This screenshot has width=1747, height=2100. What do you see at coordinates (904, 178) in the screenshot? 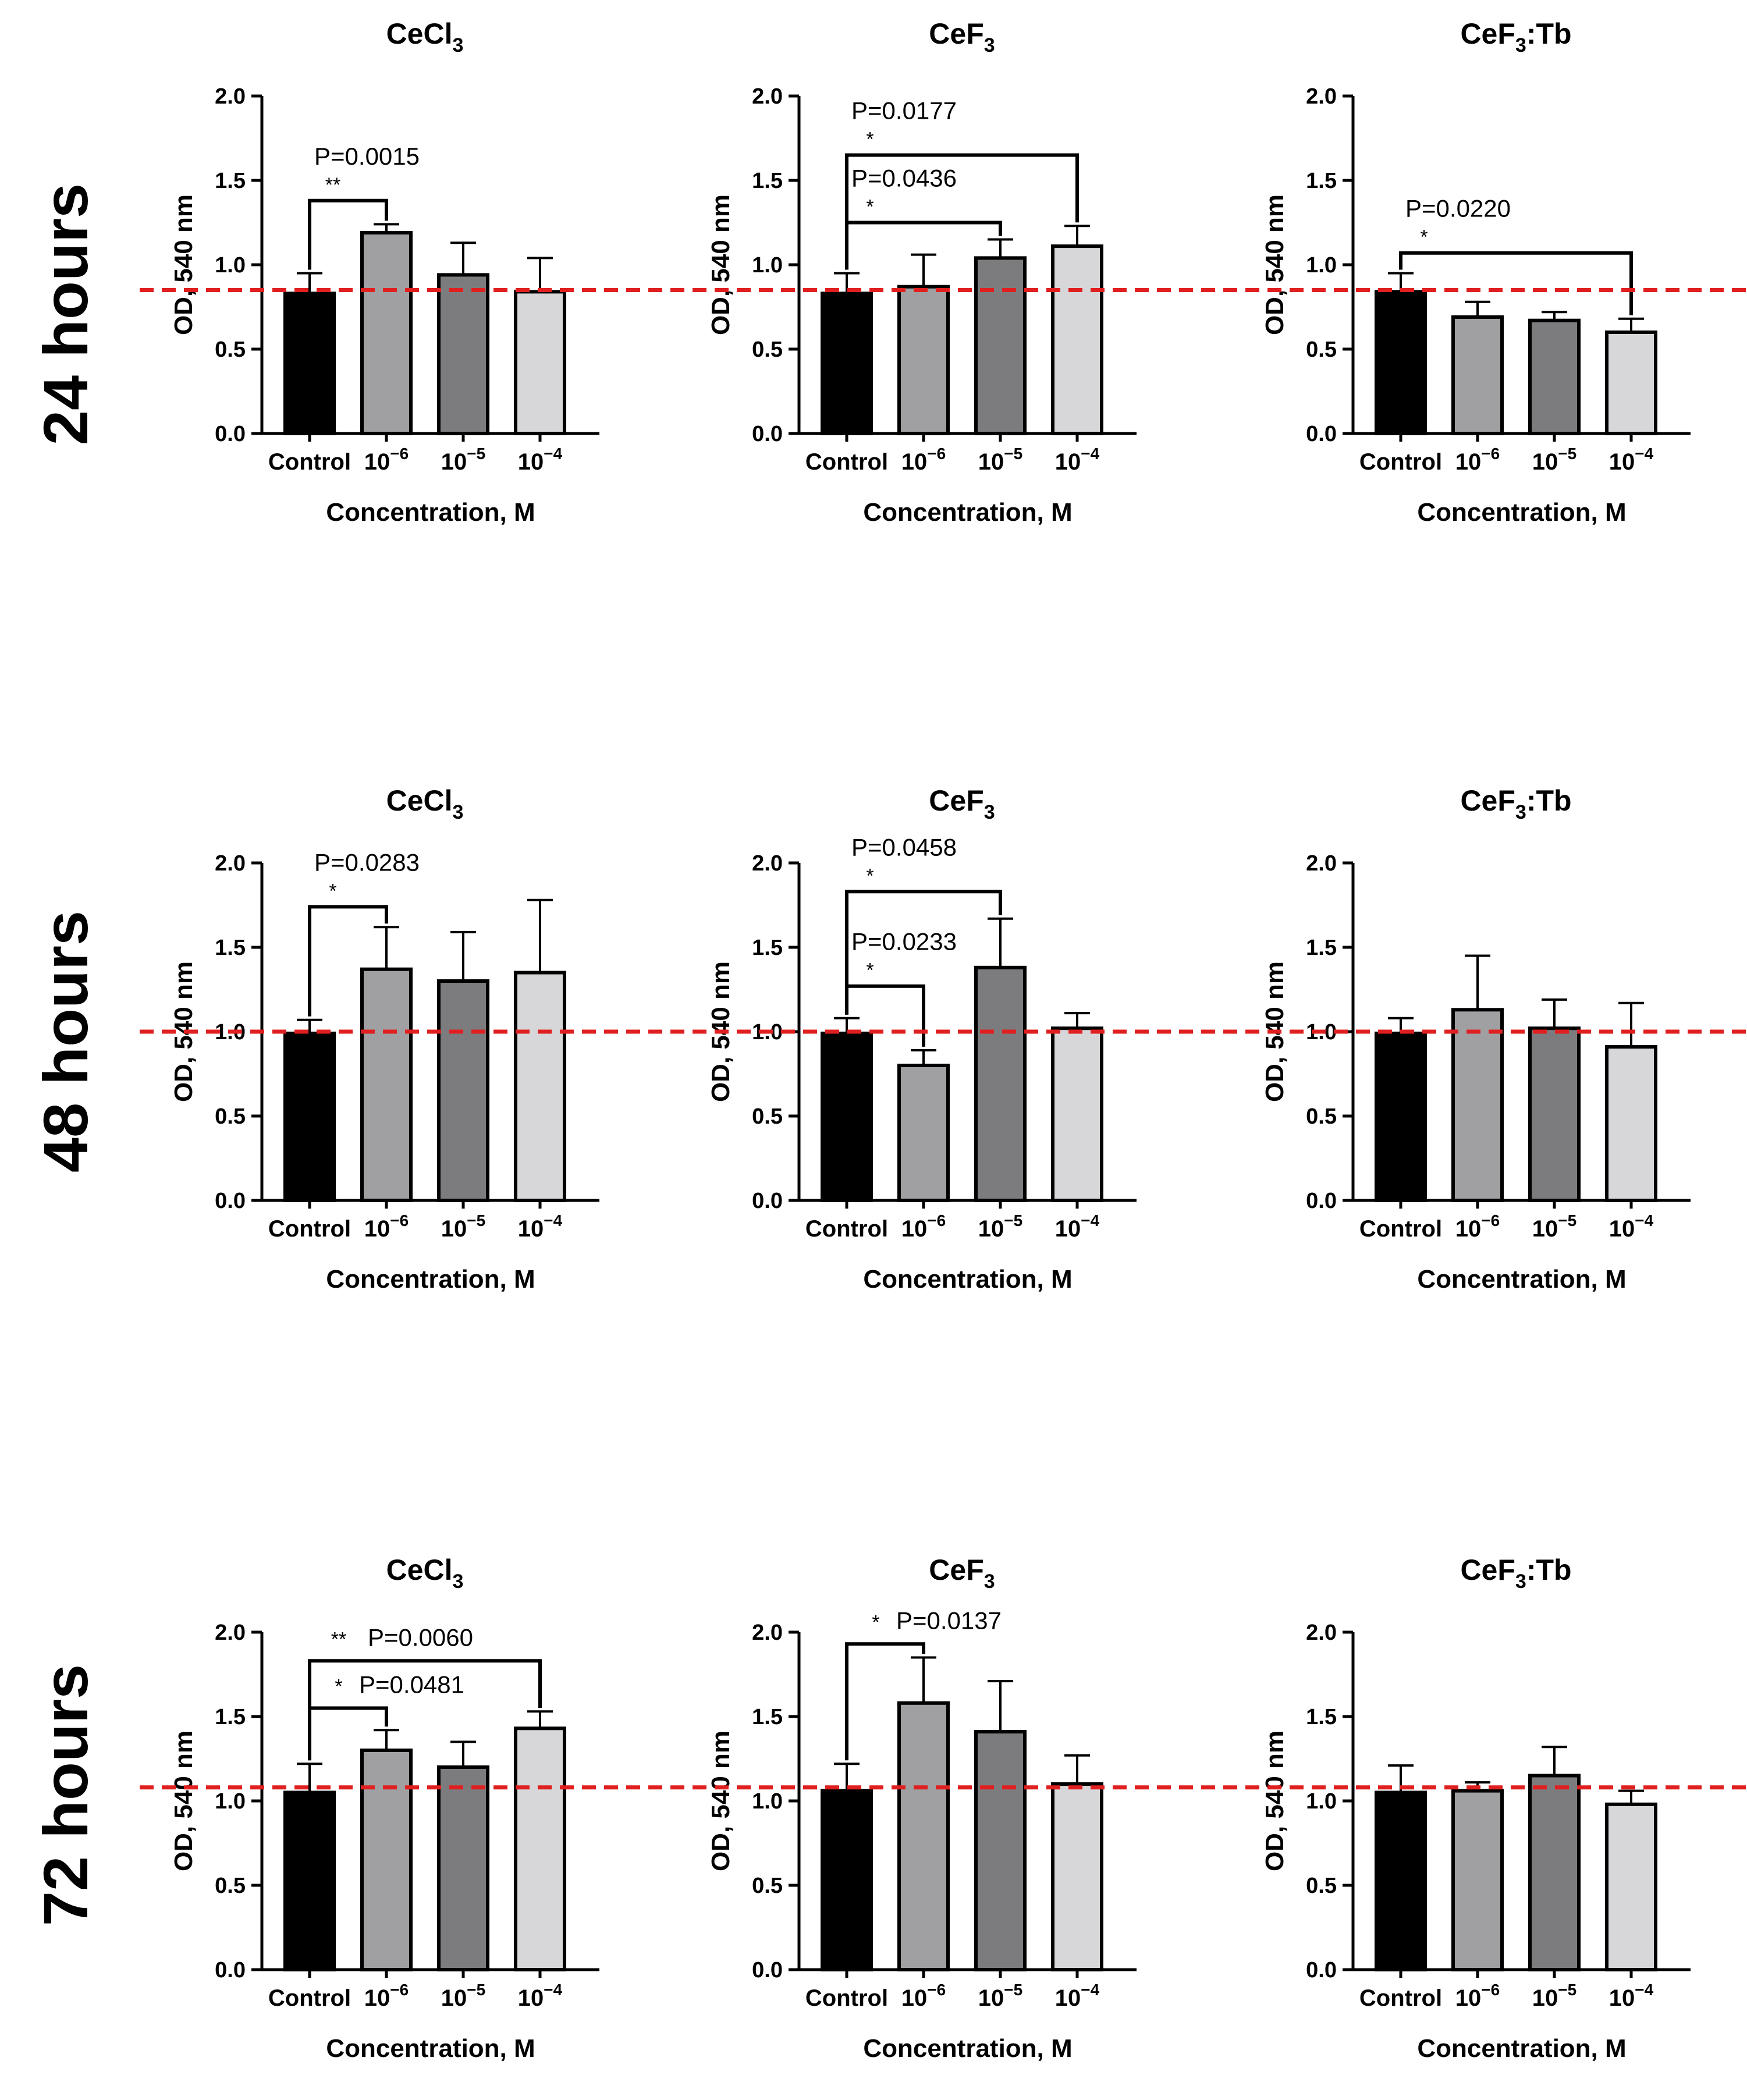
I see `p-value-label: P=0.0436` at bounding box center [904, 178].